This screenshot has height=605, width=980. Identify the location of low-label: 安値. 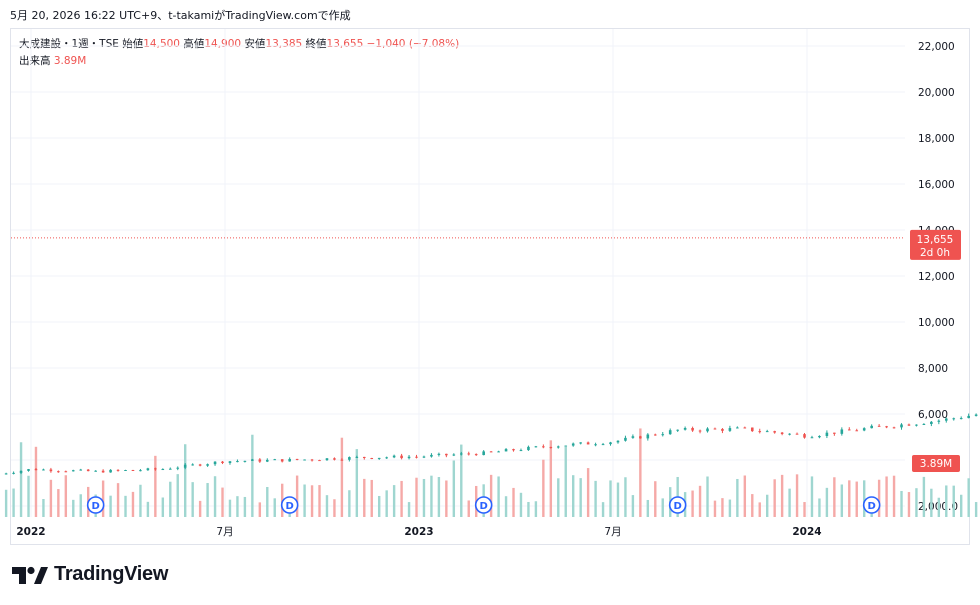
(255, 44).